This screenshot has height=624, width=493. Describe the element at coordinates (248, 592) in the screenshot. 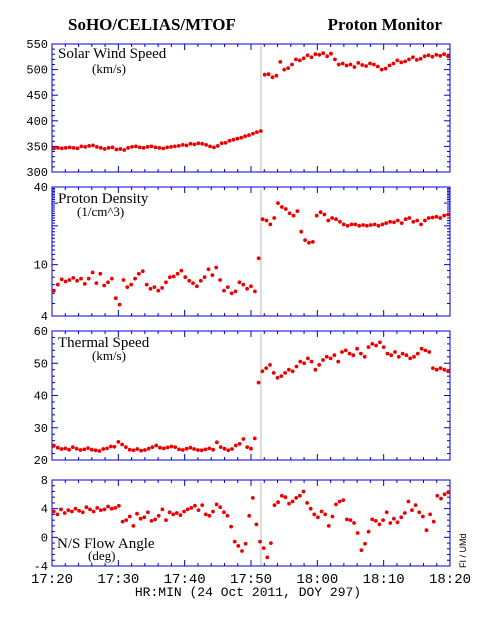

I see `x-axis-label: HR:MIN (24 Oct 2011, DOY 297)` at that location.